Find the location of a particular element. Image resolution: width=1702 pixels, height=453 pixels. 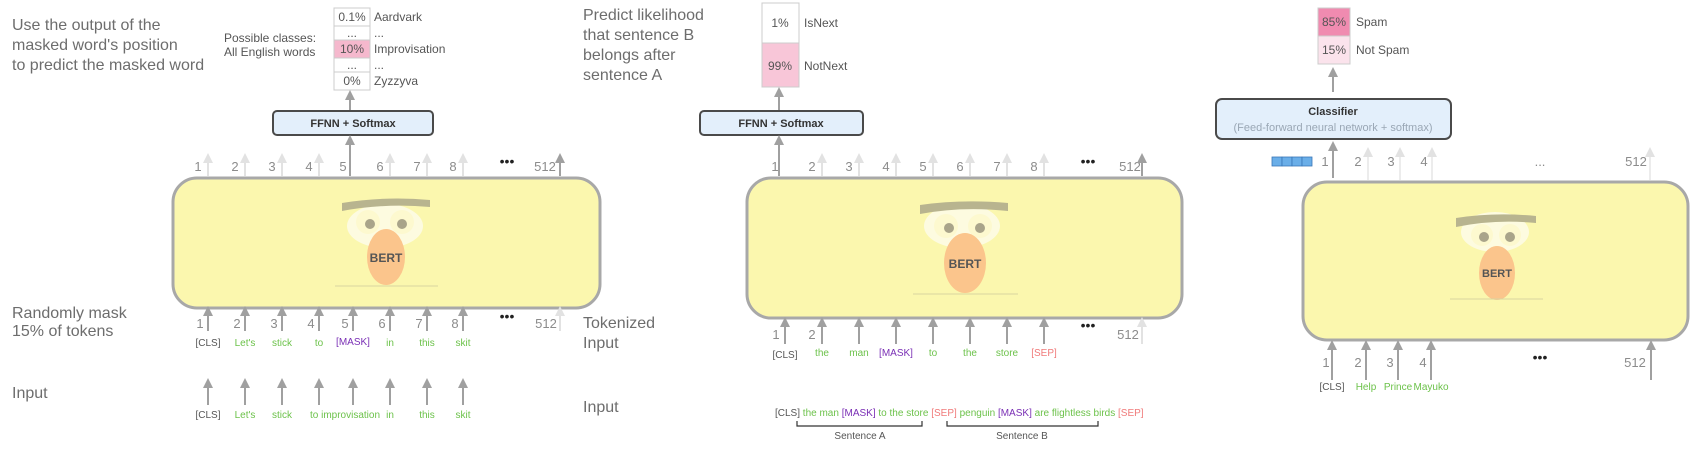

caption-line: belongs after is located at coordinates (629, 55).